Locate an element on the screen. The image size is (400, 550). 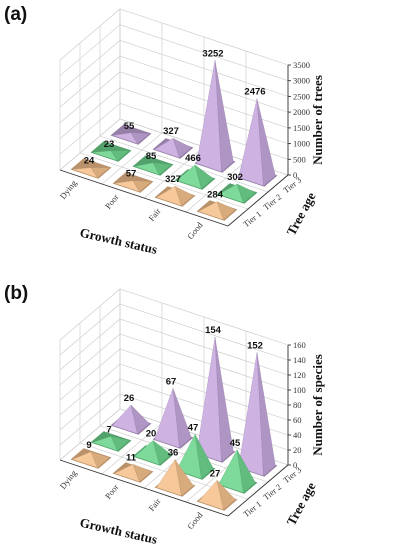
z-tick-label: 20 is located at coordinates (297, 450).